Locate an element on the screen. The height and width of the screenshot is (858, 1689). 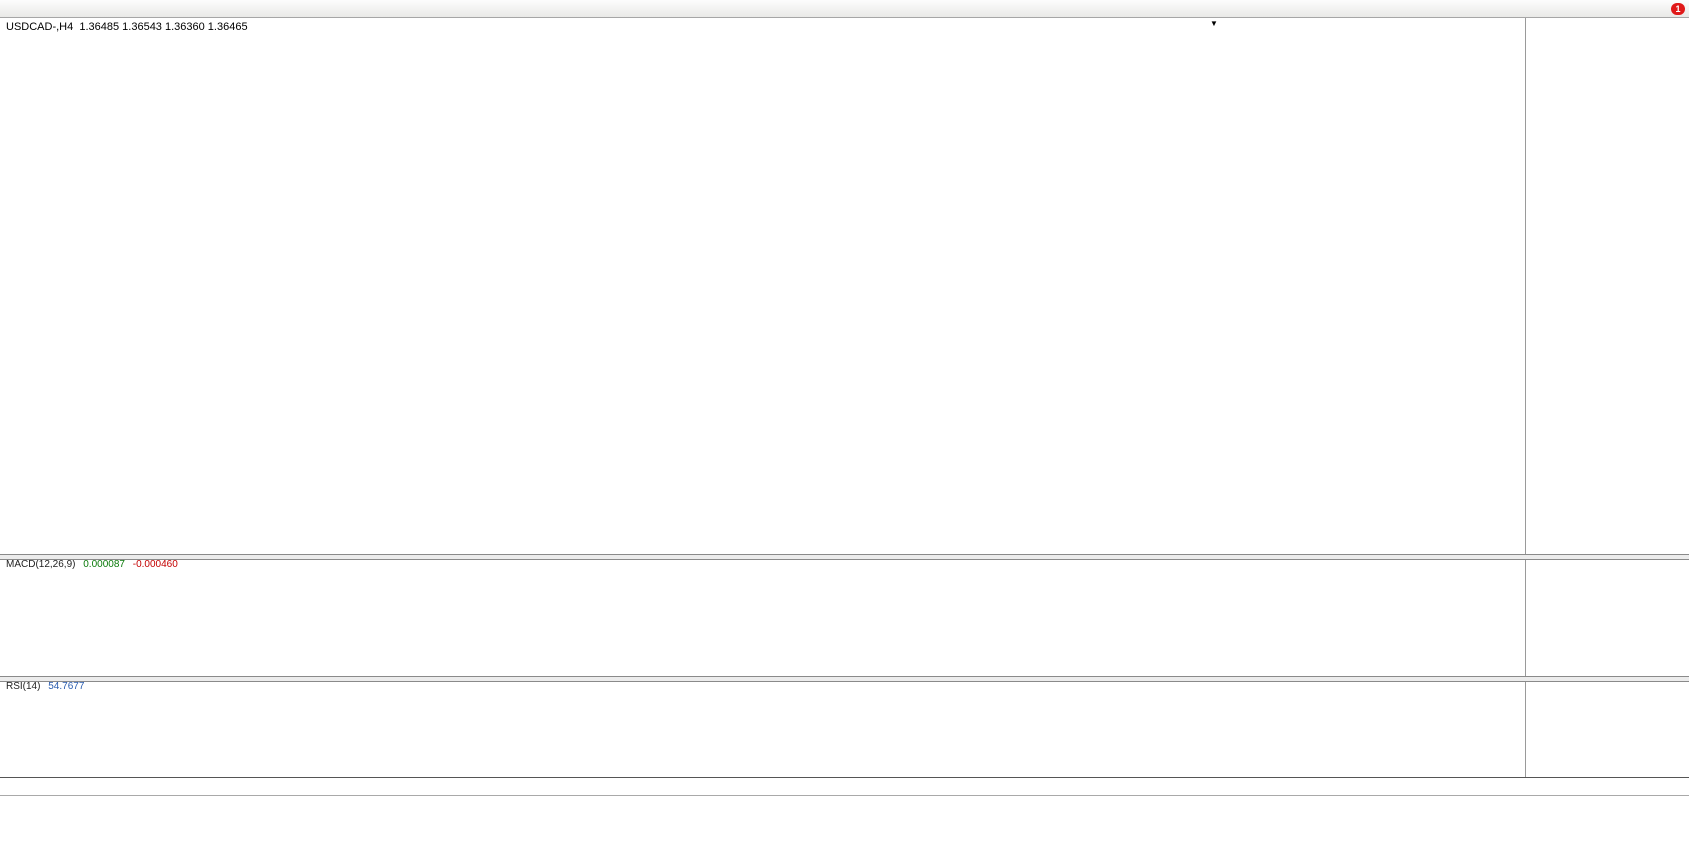
rsi-label: RSI(14) 54.7677 is located at coordinates (47, 686).